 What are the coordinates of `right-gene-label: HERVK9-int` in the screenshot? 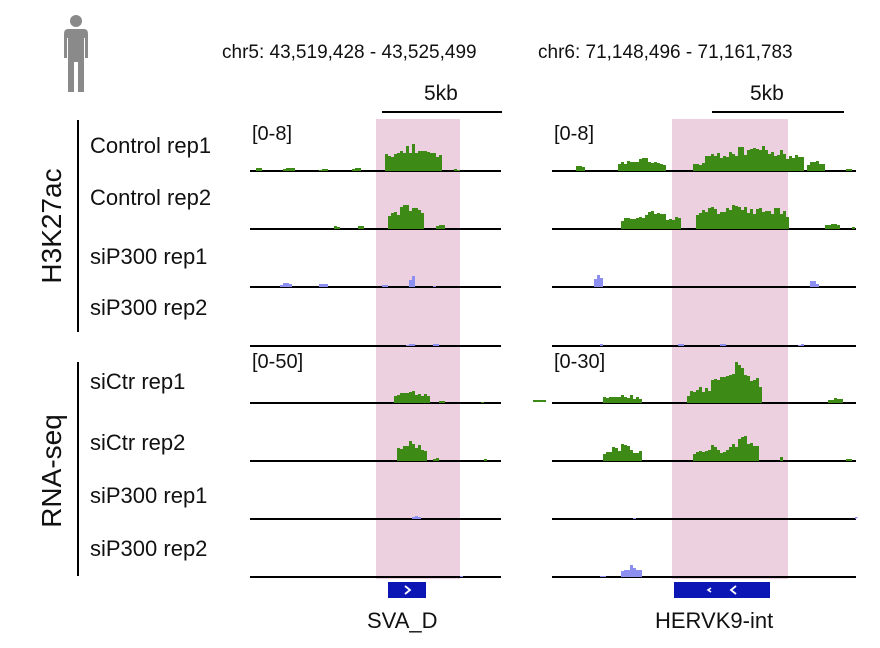 It's located at (714, 620).